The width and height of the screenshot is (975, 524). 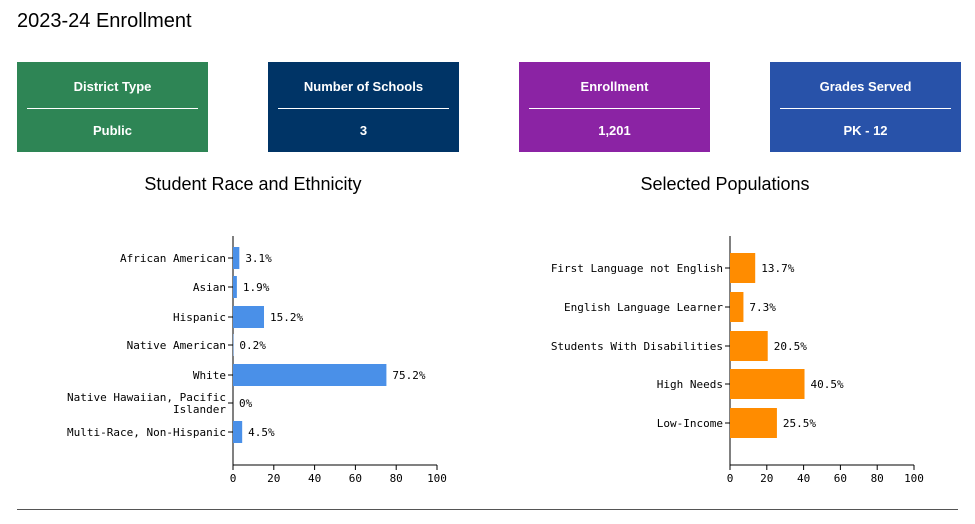 I want to click on card-number-of-schools: Number of Schools 3, so click(x=363, y=107).